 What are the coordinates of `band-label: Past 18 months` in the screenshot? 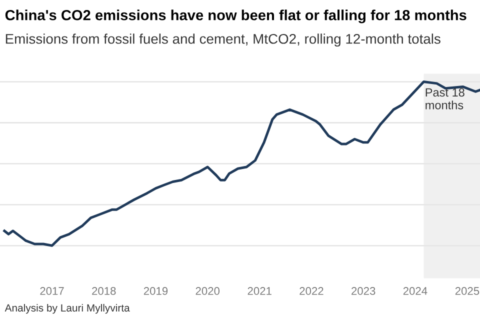 It's located at (445, 99).